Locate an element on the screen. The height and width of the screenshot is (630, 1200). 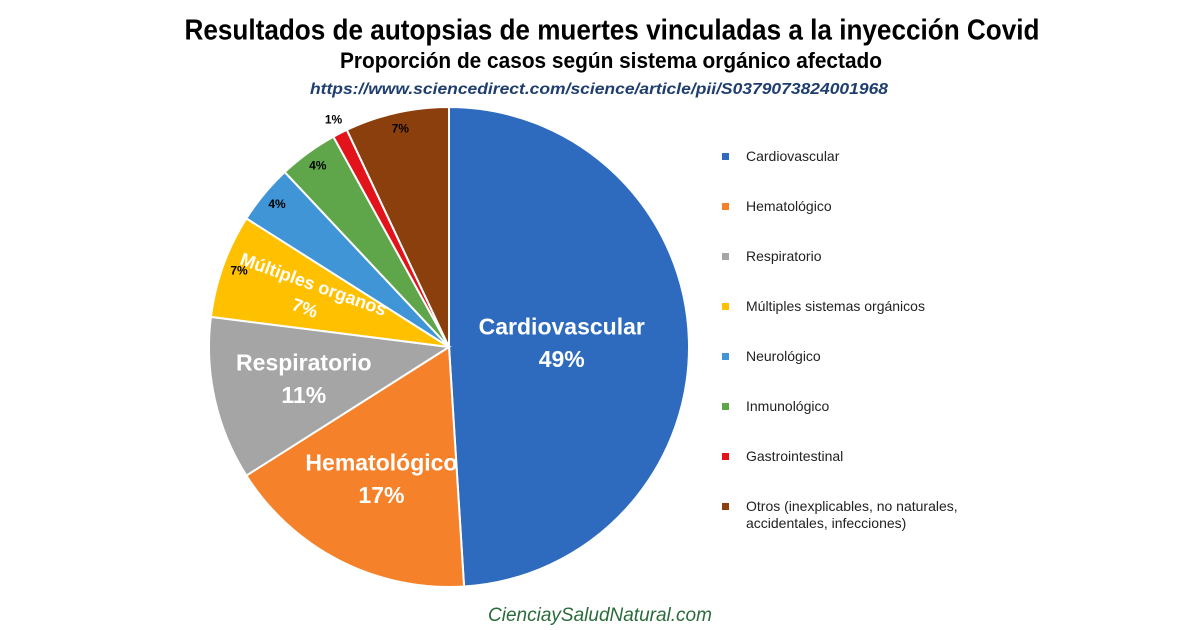
slice-value: 49% is located at coordinates (562, 359).